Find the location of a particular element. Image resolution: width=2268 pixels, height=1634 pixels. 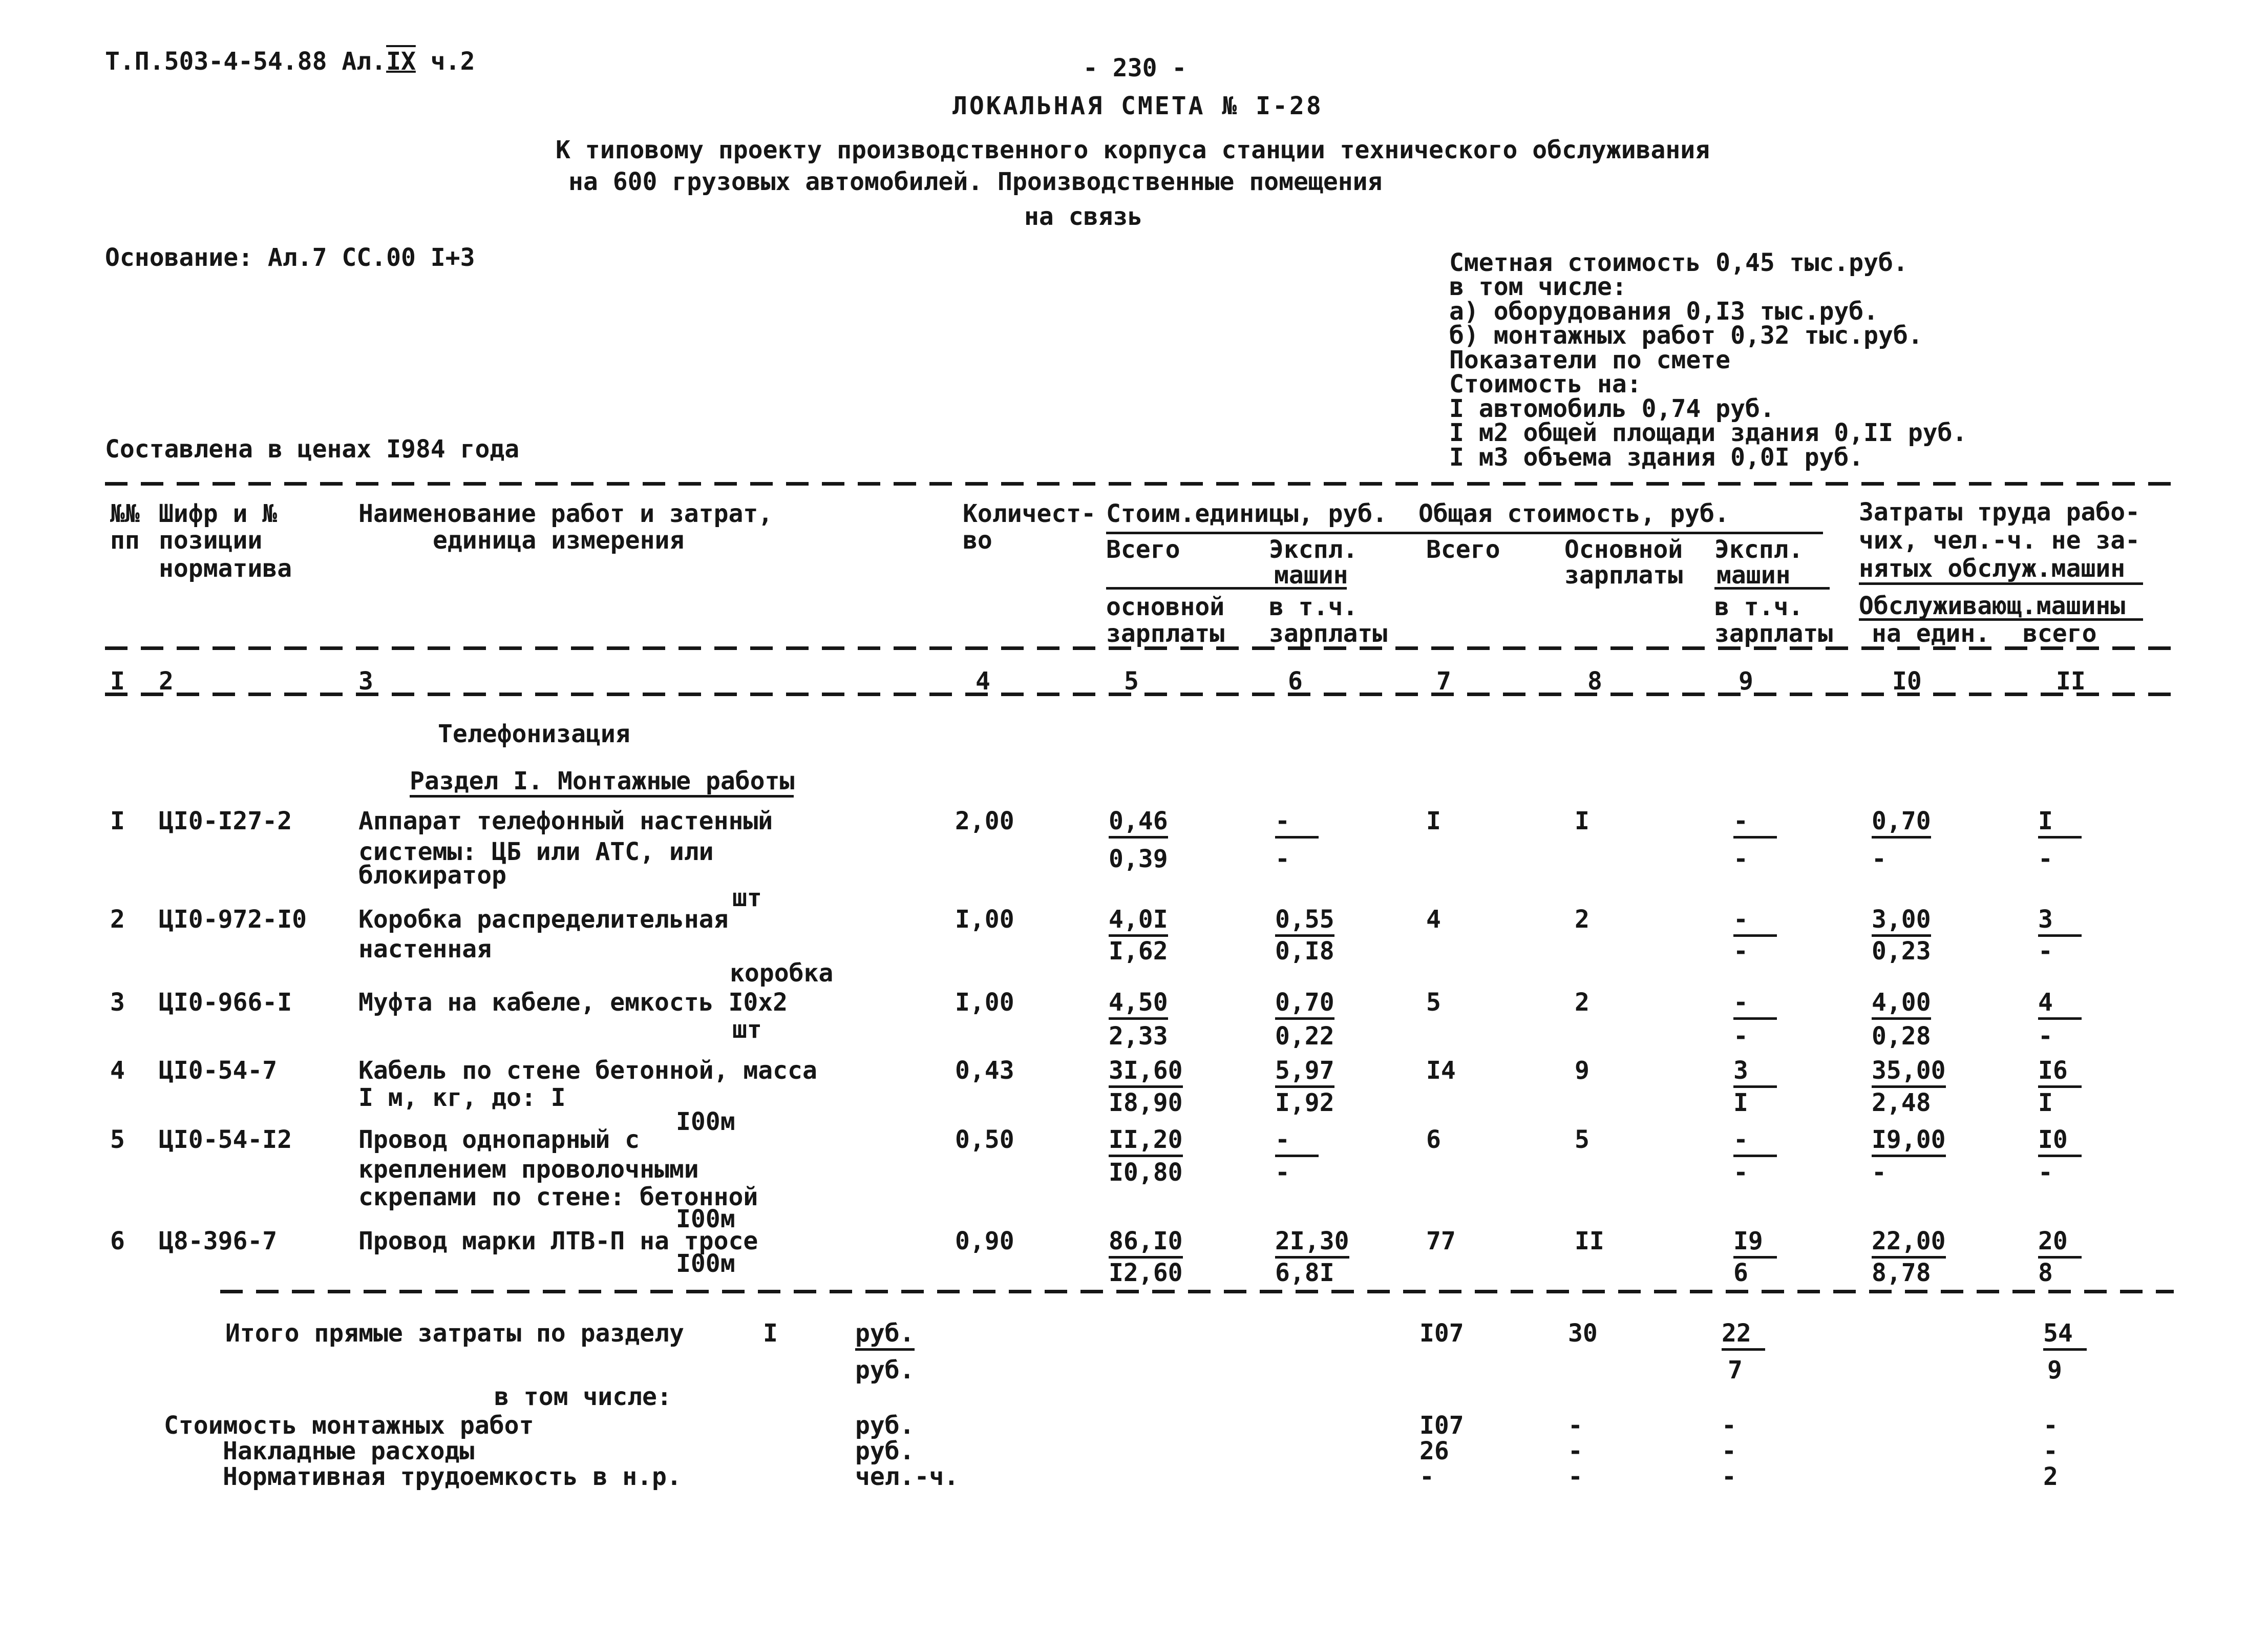

row-num: 6 is located at coordinates (117, 1241).